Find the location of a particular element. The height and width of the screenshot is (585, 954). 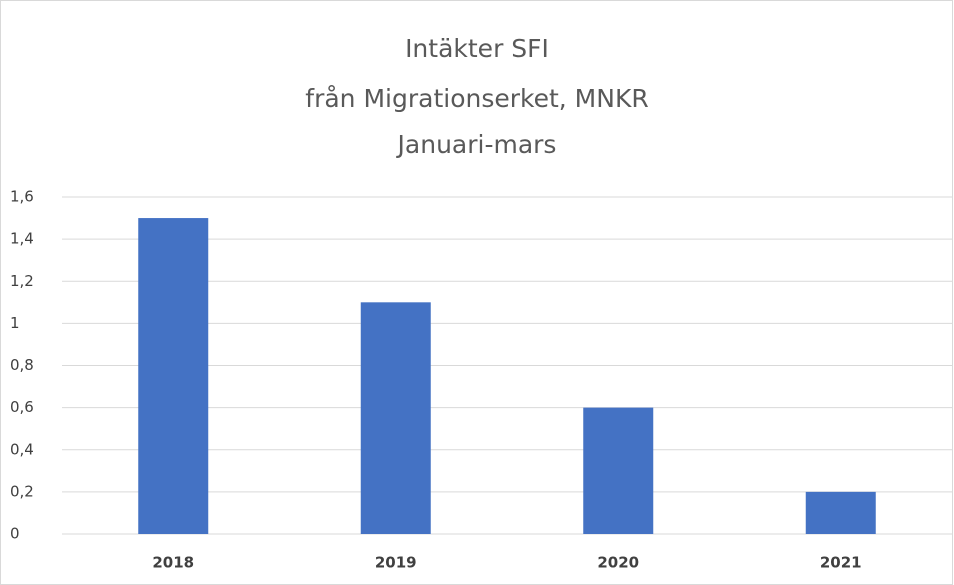

x-tick-label: 2020 is located at coordinates (618, 563).